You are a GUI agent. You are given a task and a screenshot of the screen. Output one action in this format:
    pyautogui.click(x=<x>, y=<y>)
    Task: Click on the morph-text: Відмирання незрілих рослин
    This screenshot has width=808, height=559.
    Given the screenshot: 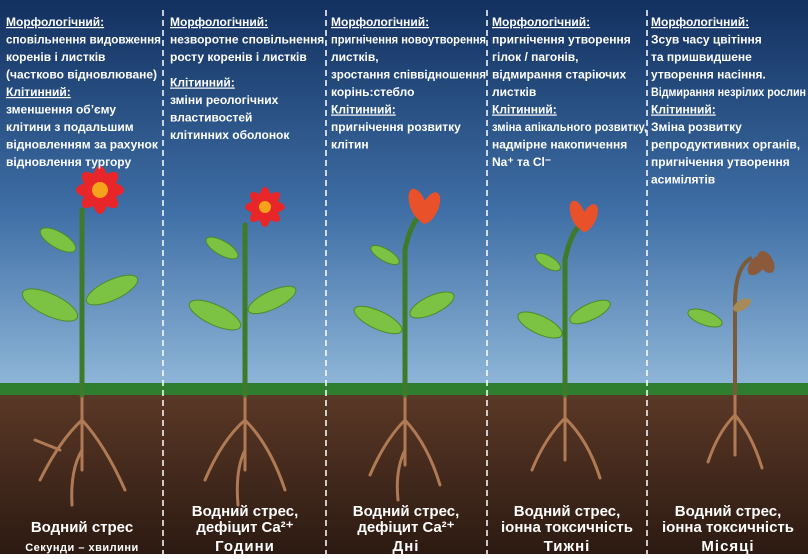 What is the action you would take?
    pyautogui.click(x=728, y=92)
    